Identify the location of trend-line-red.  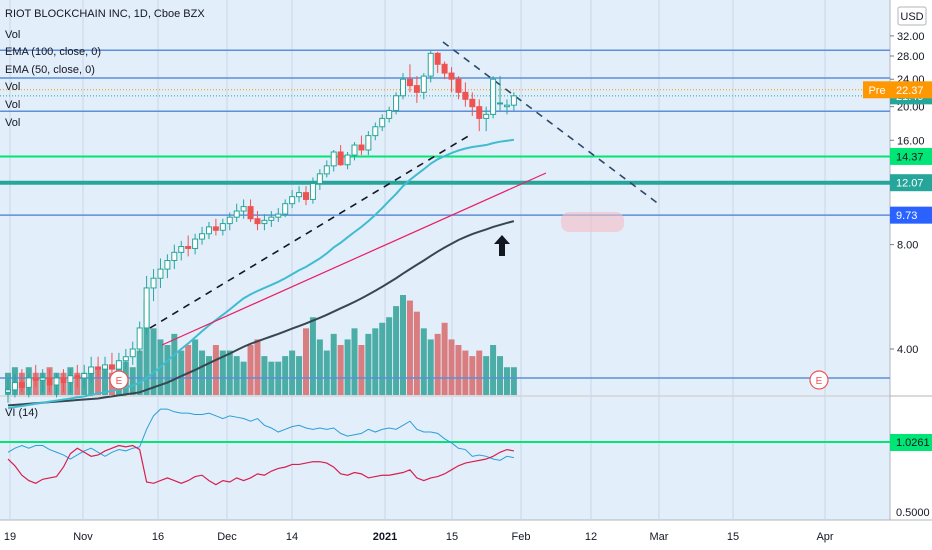
(354, 259).